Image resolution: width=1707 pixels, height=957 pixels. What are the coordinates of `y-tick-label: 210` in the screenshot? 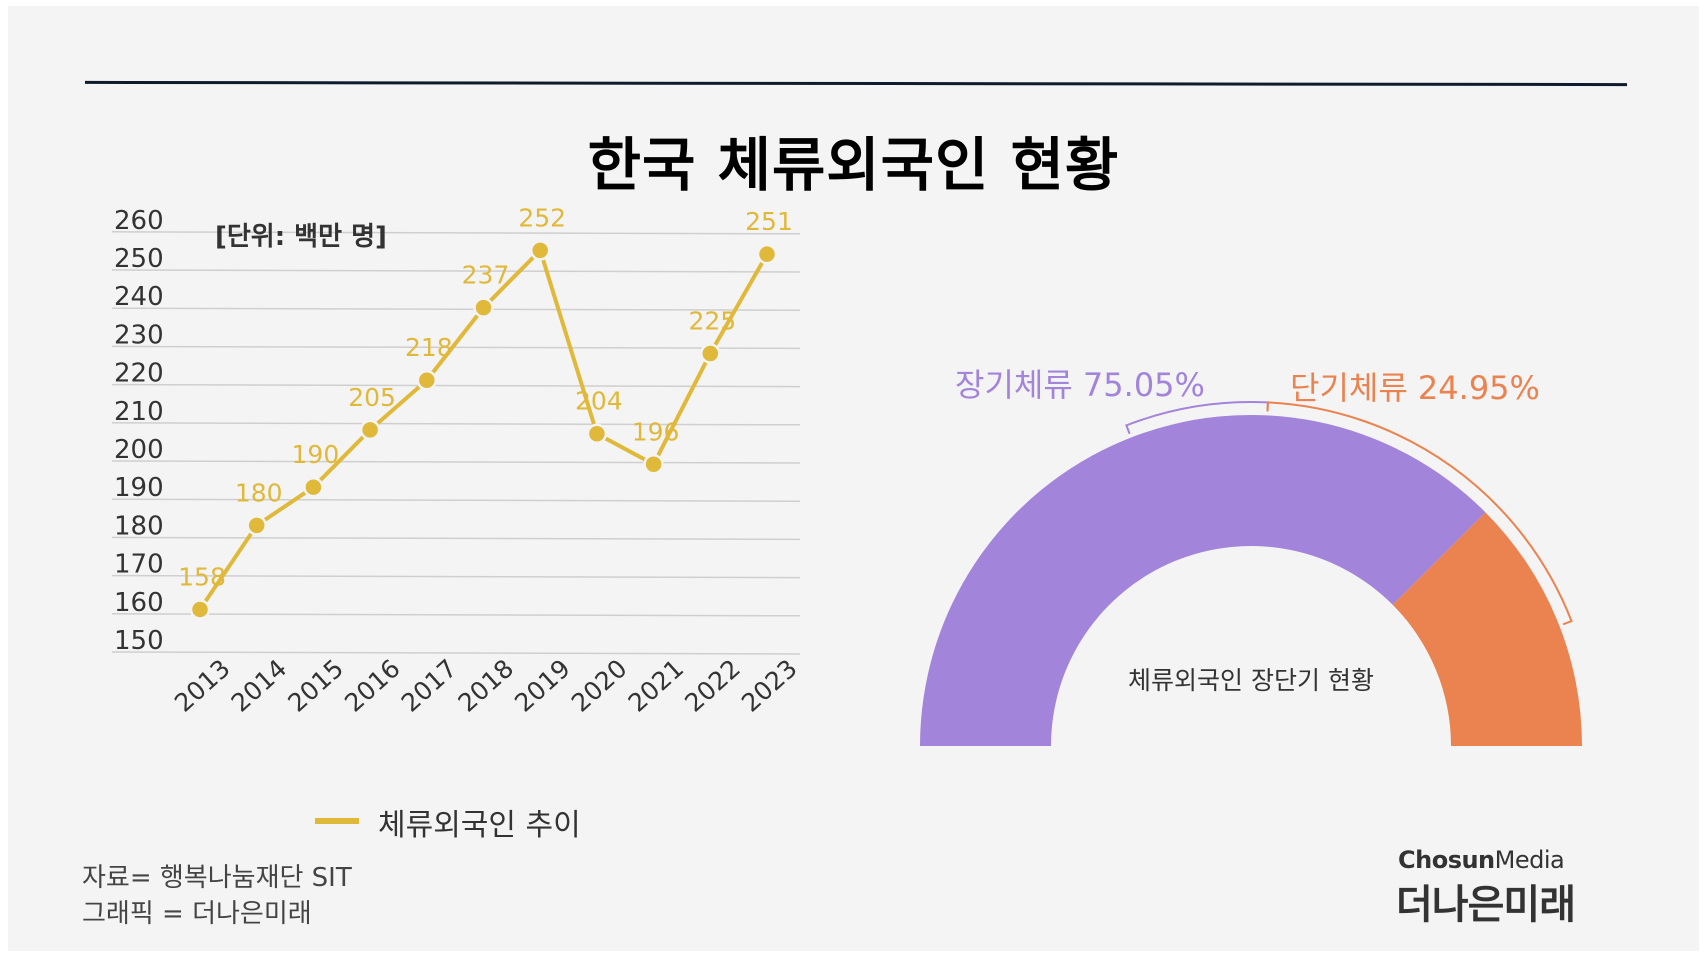 It's located at (139, 412).